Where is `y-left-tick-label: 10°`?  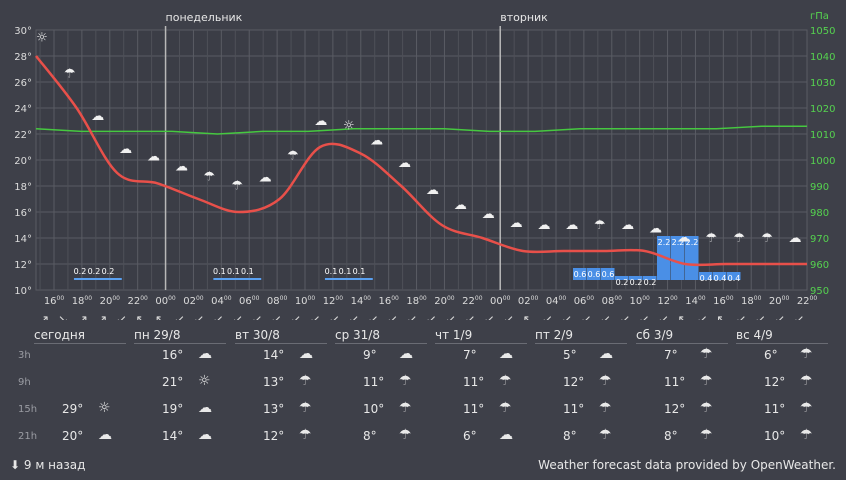
y-left-tick-label: 10° is located at coordinates (23, 291).